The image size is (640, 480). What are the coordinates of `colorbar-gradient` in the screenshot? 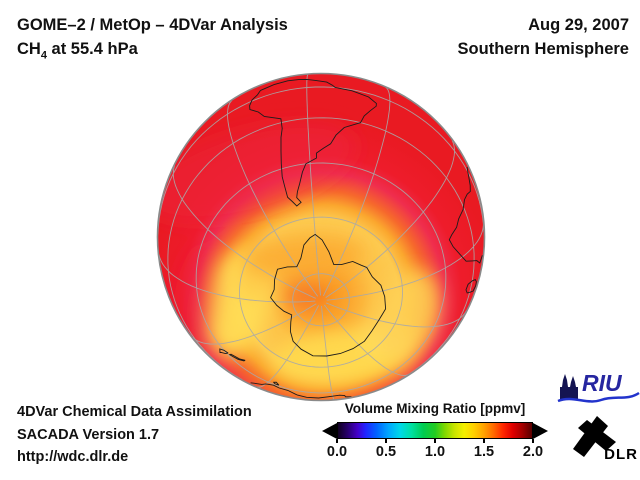 It's located at (435, 430).